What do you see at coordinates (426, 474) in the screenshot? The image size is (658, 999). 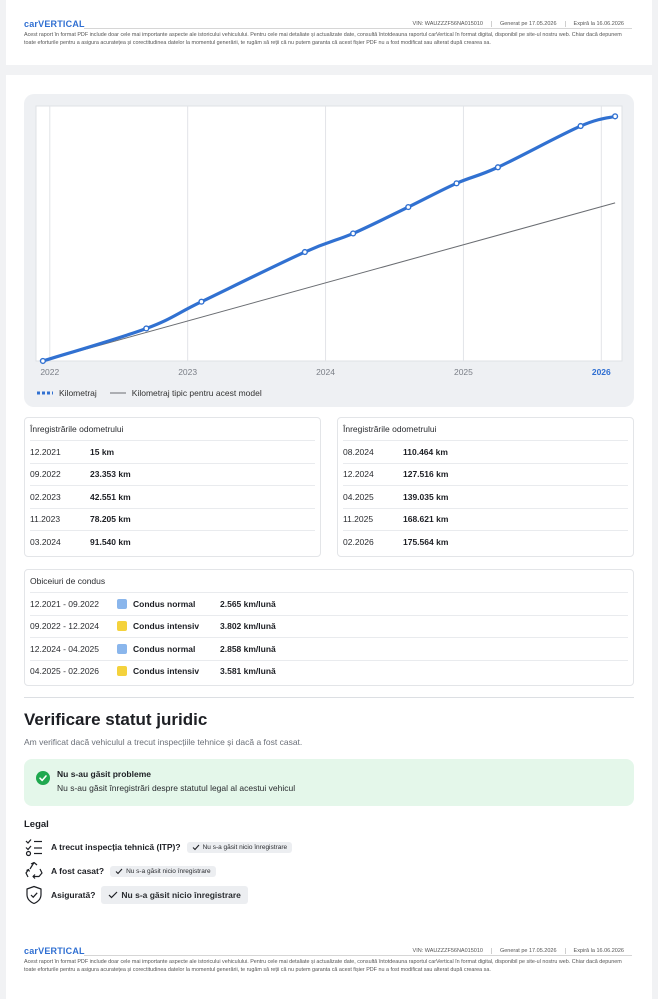 I see `odometer-km: 127.516 km` at bounding box center [426, 474].